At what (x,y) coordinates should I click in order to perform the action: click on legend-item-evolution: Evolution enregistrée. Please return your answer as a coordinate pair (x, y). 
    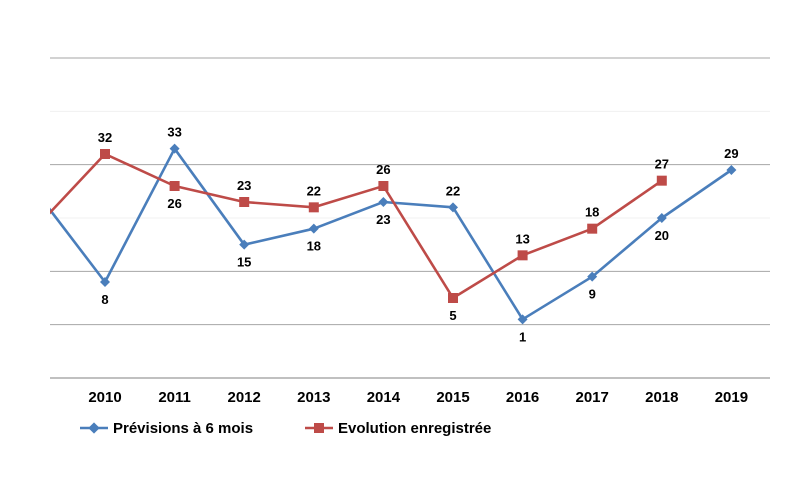
    Looking at the image, I should click on (398, 428).